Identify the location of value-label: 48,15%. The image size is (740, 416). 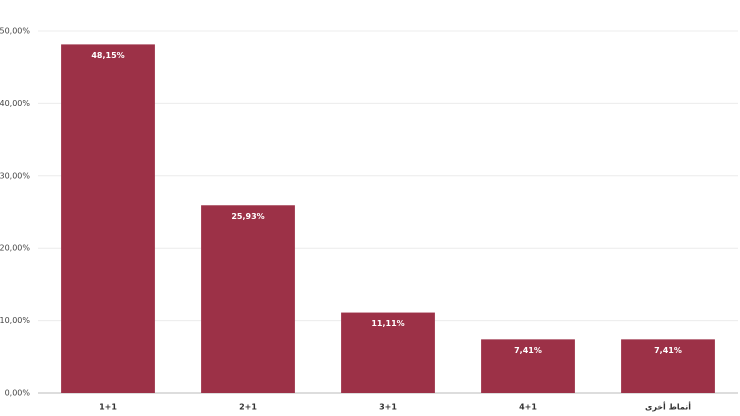
(107, 55).